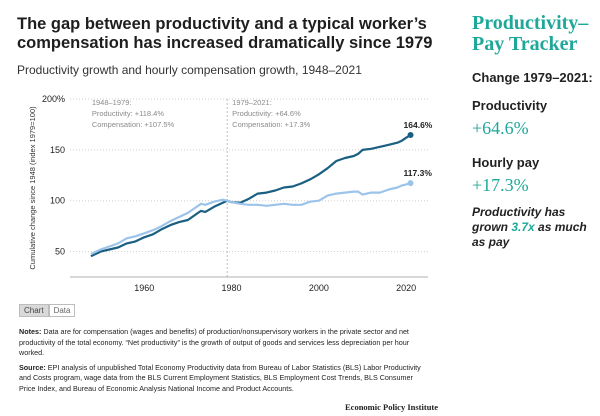 This screenshot has height=416, width=600. What do you see at coordinates (510, 105) in the screenshot?
I see `productivity-heading: Productivity` at bounding box center [510, 105].